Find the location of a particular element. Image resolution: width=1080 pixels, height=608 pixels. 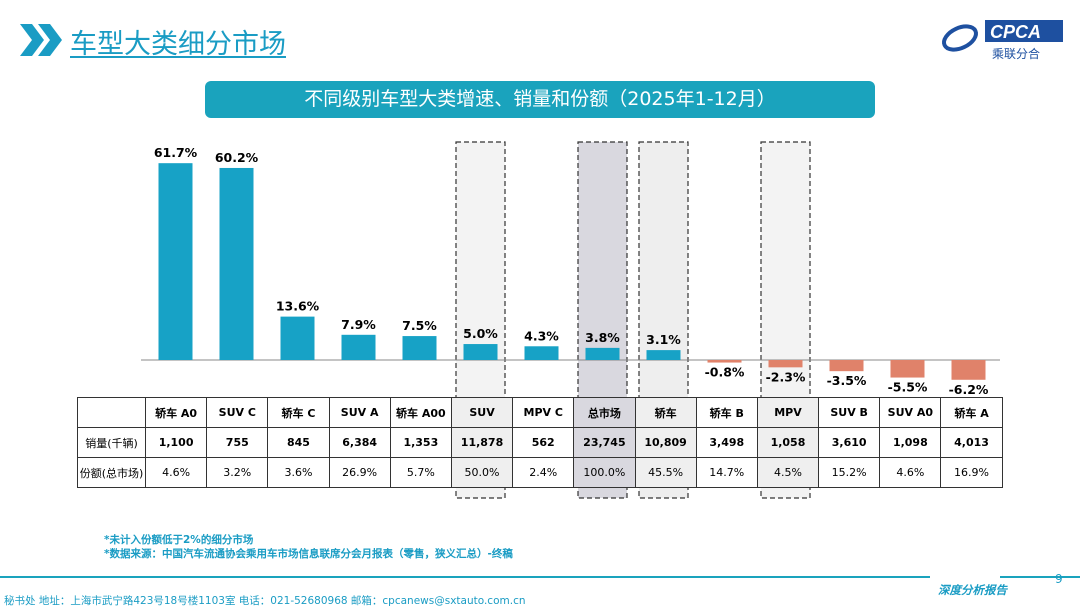

column-header: 轿车 is located at coordinates (665, 412).